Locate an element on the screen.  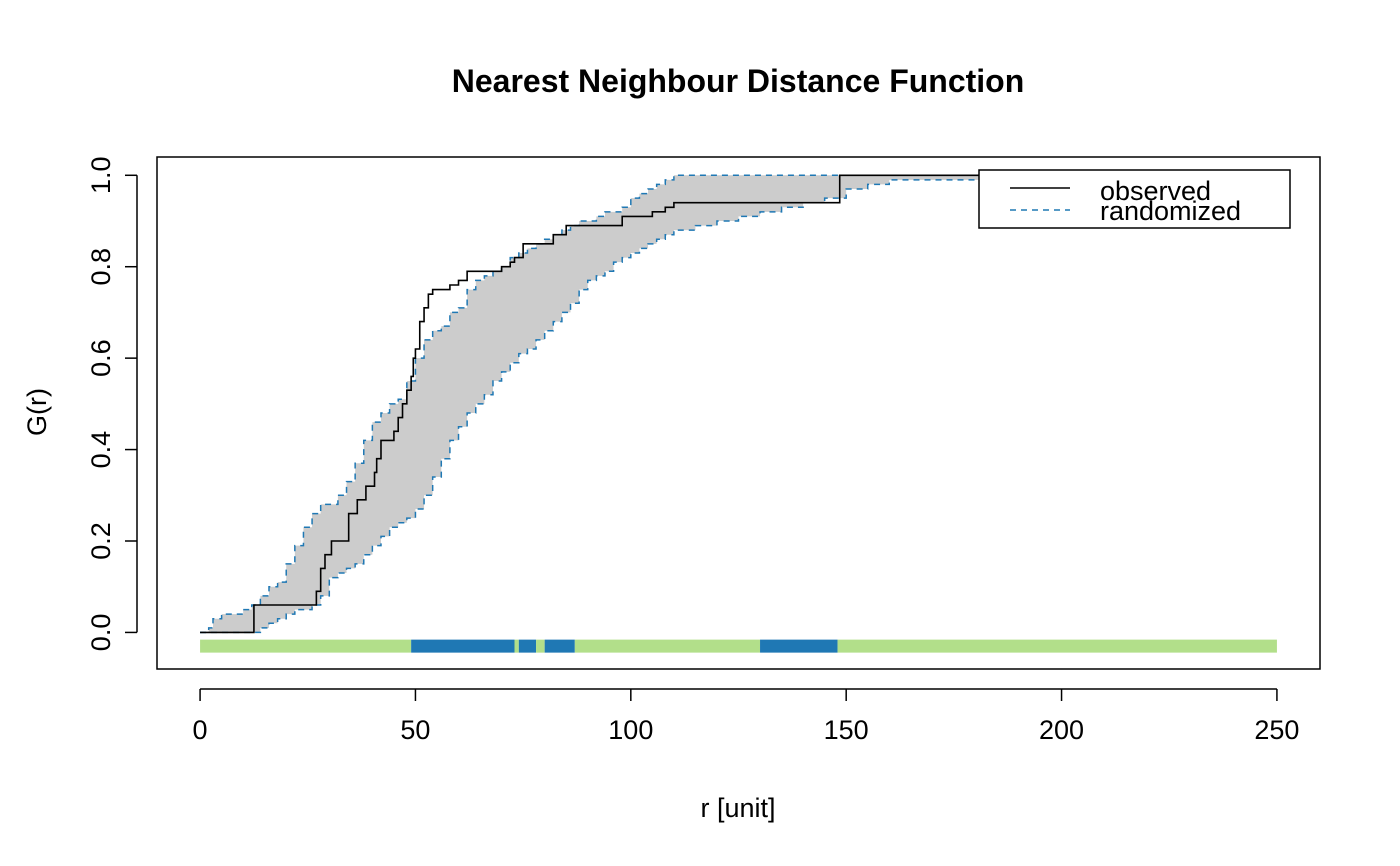
x-tick-label: 0 is located at coordinates (200, 730).